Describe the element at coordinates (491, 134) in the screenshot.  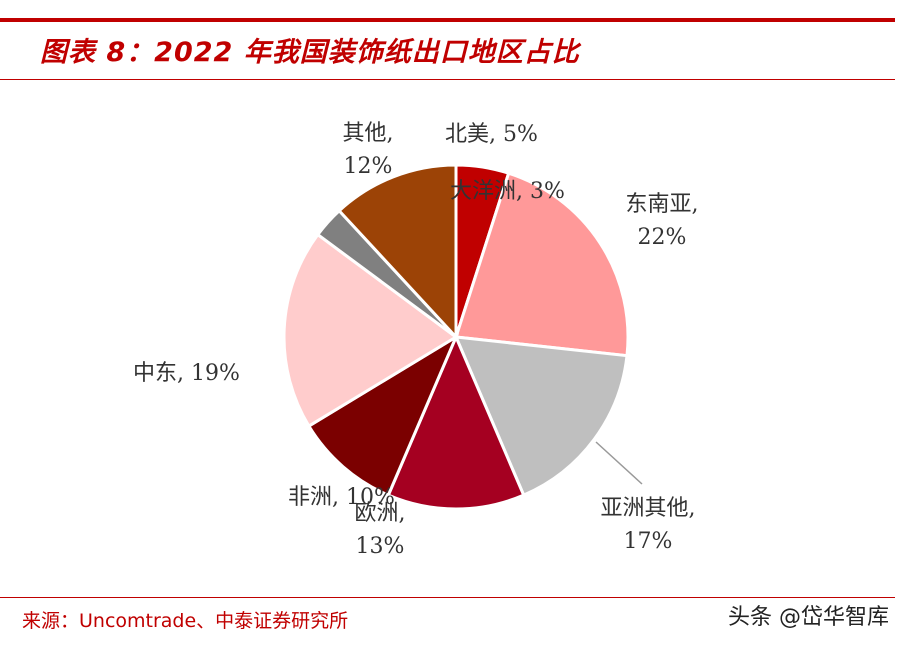
I see `slice-label-0: 北美, 5%` at that location.